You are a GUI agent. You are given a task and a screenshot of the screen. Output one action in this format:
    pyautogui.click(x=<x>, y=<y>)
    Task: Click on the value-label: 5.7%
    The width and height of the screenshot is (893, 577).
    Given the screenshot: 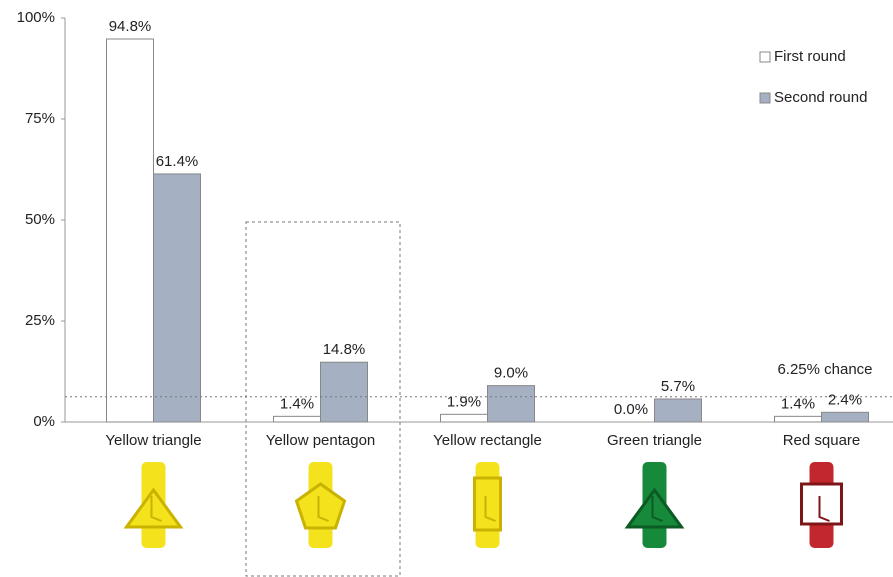 What is the action you would take?
    pyautogui.click(x=678, y=386)
    